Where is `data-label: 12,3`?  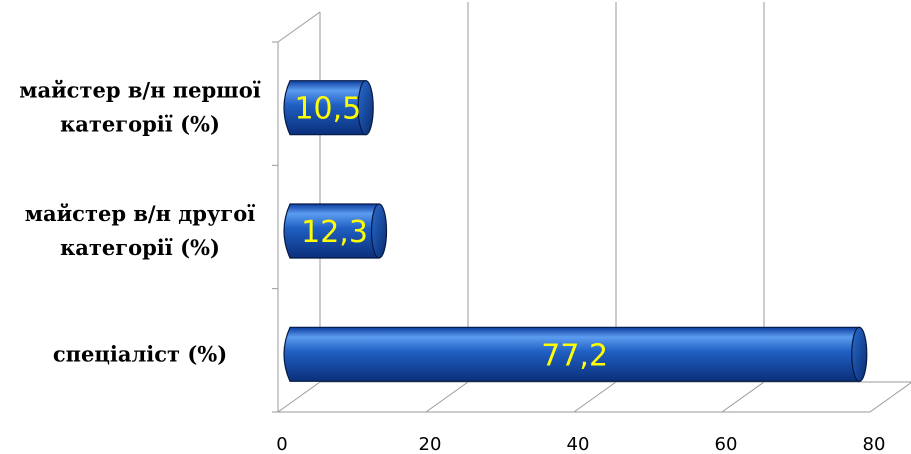 data-label: 12,3 is located at coordinates (334, 232).